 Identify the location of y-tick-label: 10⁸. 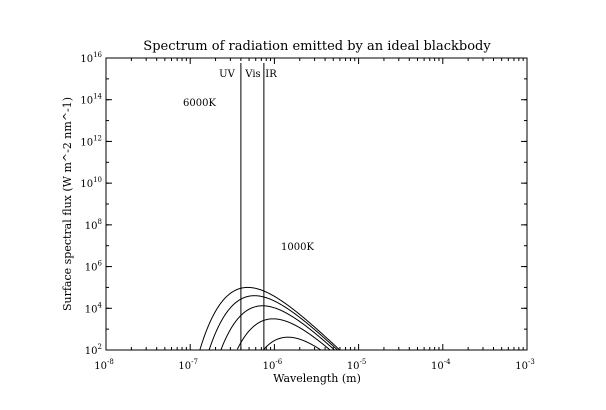
(93, 225).